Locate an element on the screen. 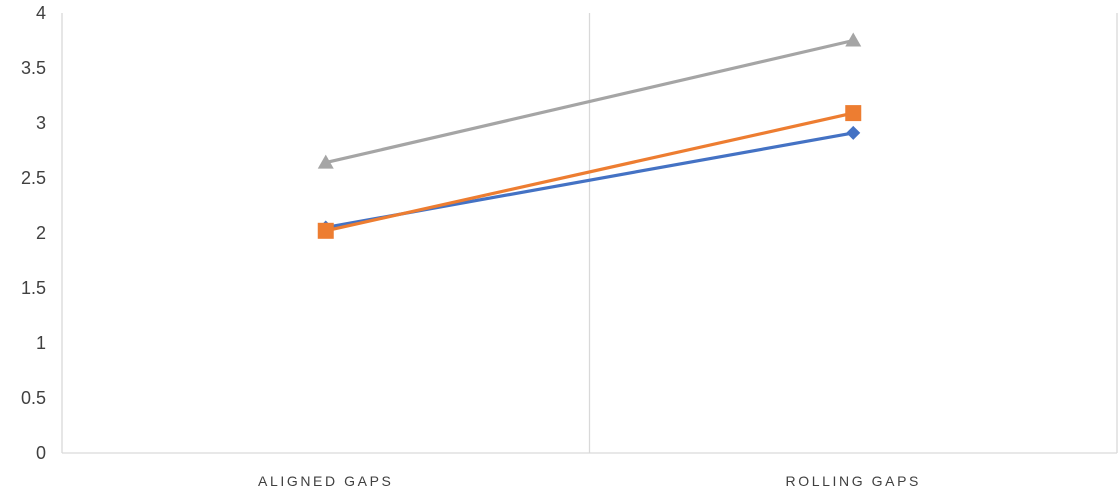  x-axis-category-labels: ALIGNED GAPS ROLLING GAPS is located at coordinates (589, 481).